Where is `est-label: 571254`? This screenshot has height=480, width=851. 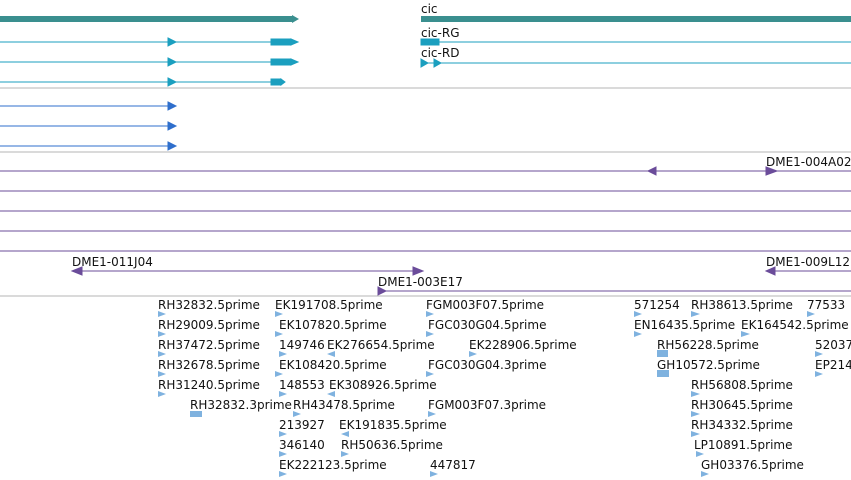 est-label: 571254 is located at coordinates (657, 305).